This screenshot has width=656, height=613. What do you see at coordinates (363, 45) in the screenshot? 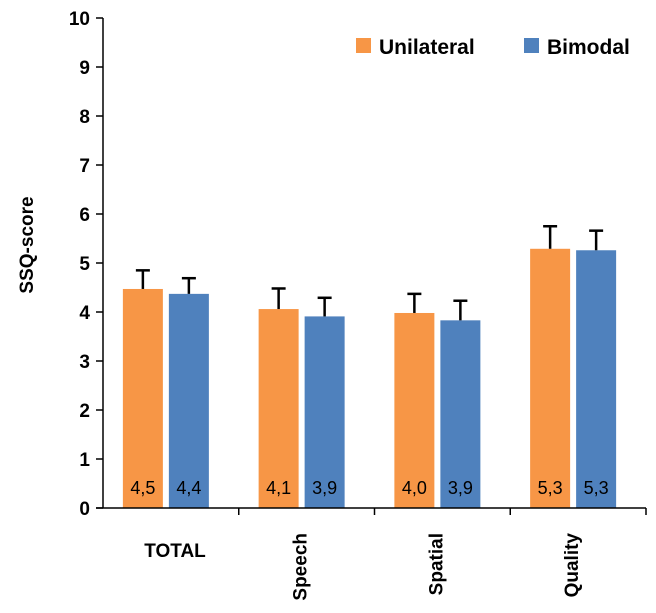
I see `legend-swatch-unilateral` at bounding box center [363, 45].